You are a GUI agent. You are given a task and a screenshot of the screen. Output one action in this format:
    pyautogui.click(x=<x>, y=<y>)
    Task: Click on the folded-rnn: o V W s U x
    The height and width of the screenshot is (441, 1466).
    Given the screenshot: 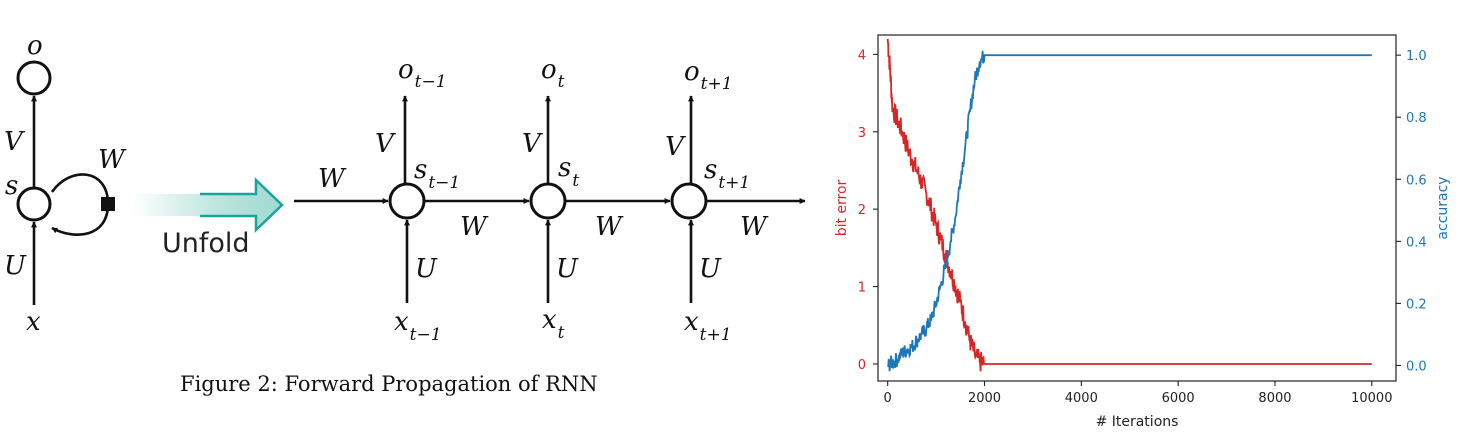 What is the action you would take?
    pyautogui.click(x=65, y=184)
    